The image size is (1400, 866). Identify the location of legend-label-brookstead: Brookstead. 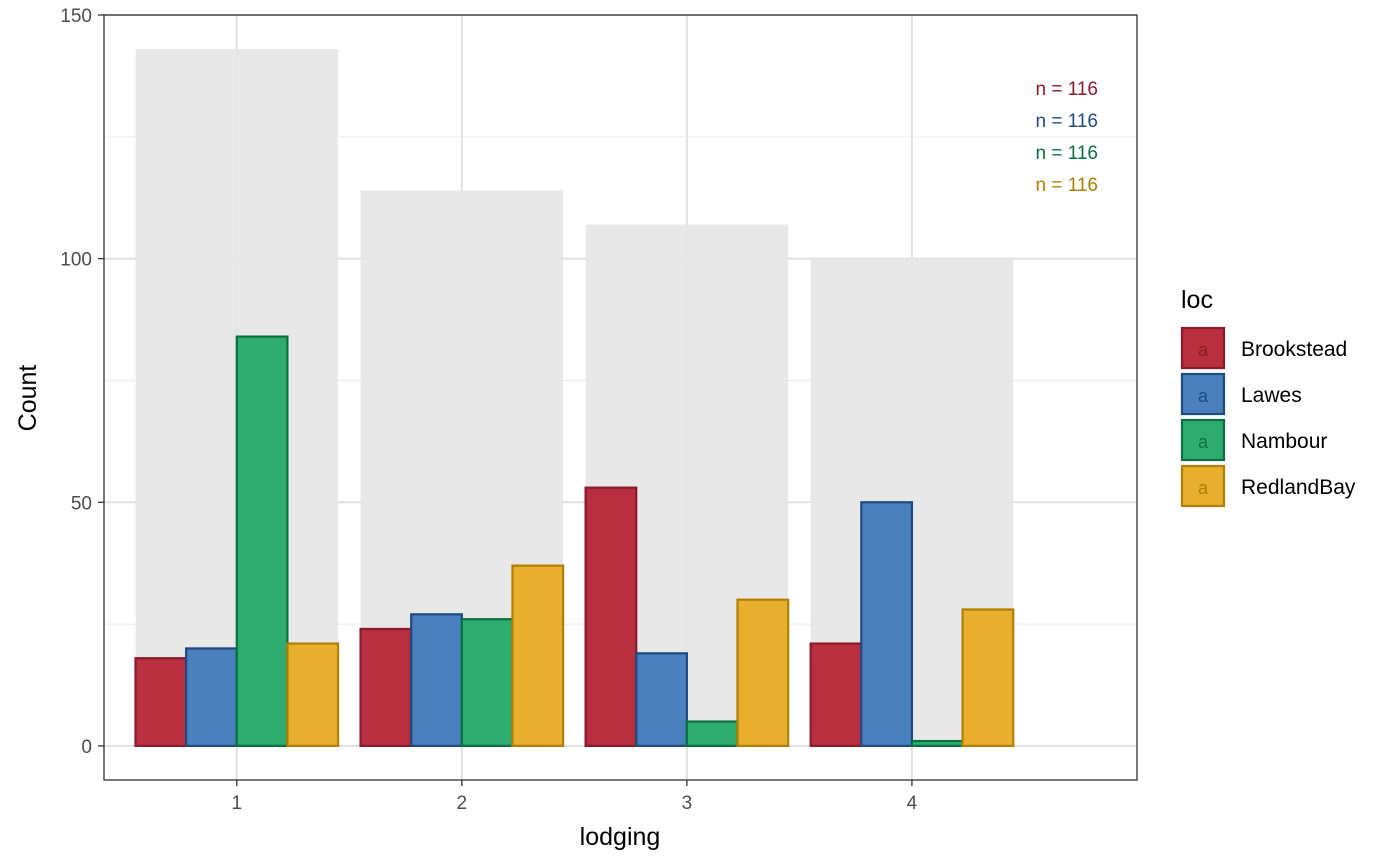
(1294, 349).